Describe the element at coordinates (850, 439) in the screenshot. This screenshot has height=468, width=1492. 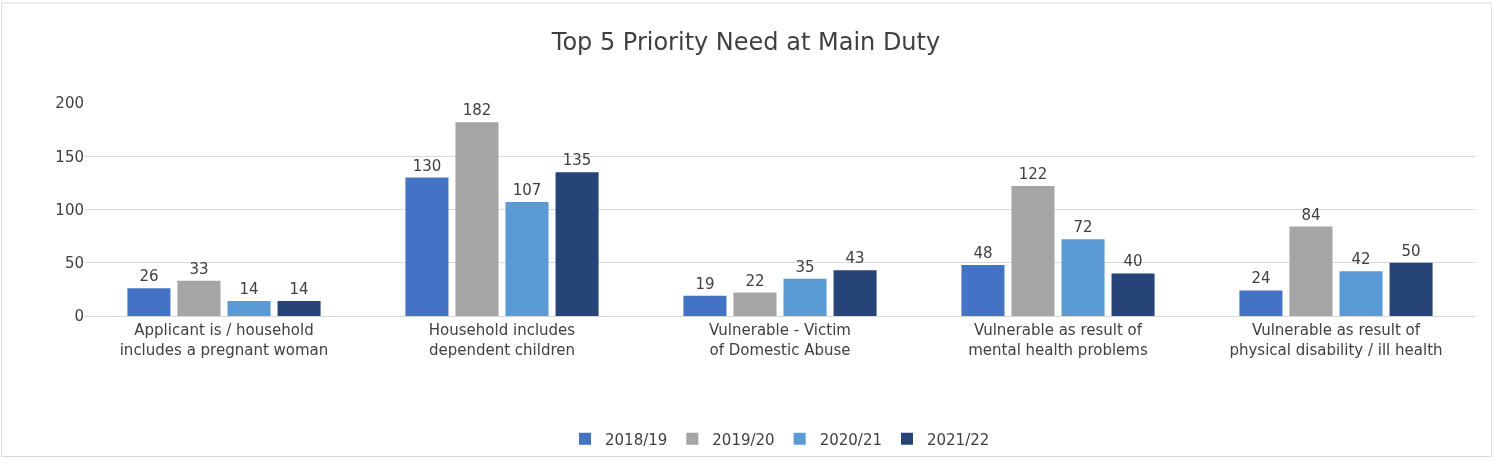
I see `legend-label: 2020/21` at that location.